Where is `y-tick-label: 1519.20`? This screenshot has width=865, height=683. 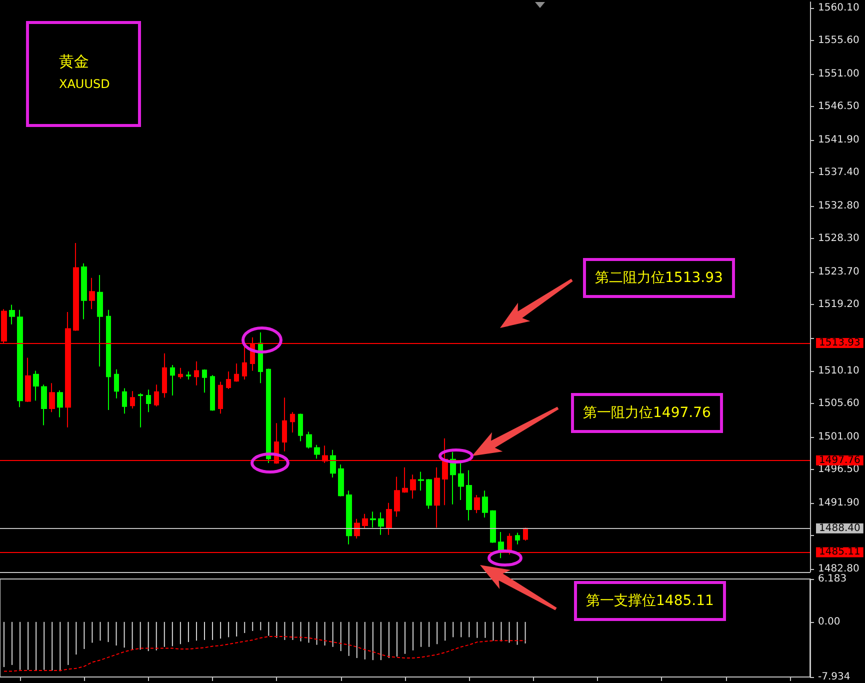 y-tick-label: 1519.20 is located at coordinates (839, 304).